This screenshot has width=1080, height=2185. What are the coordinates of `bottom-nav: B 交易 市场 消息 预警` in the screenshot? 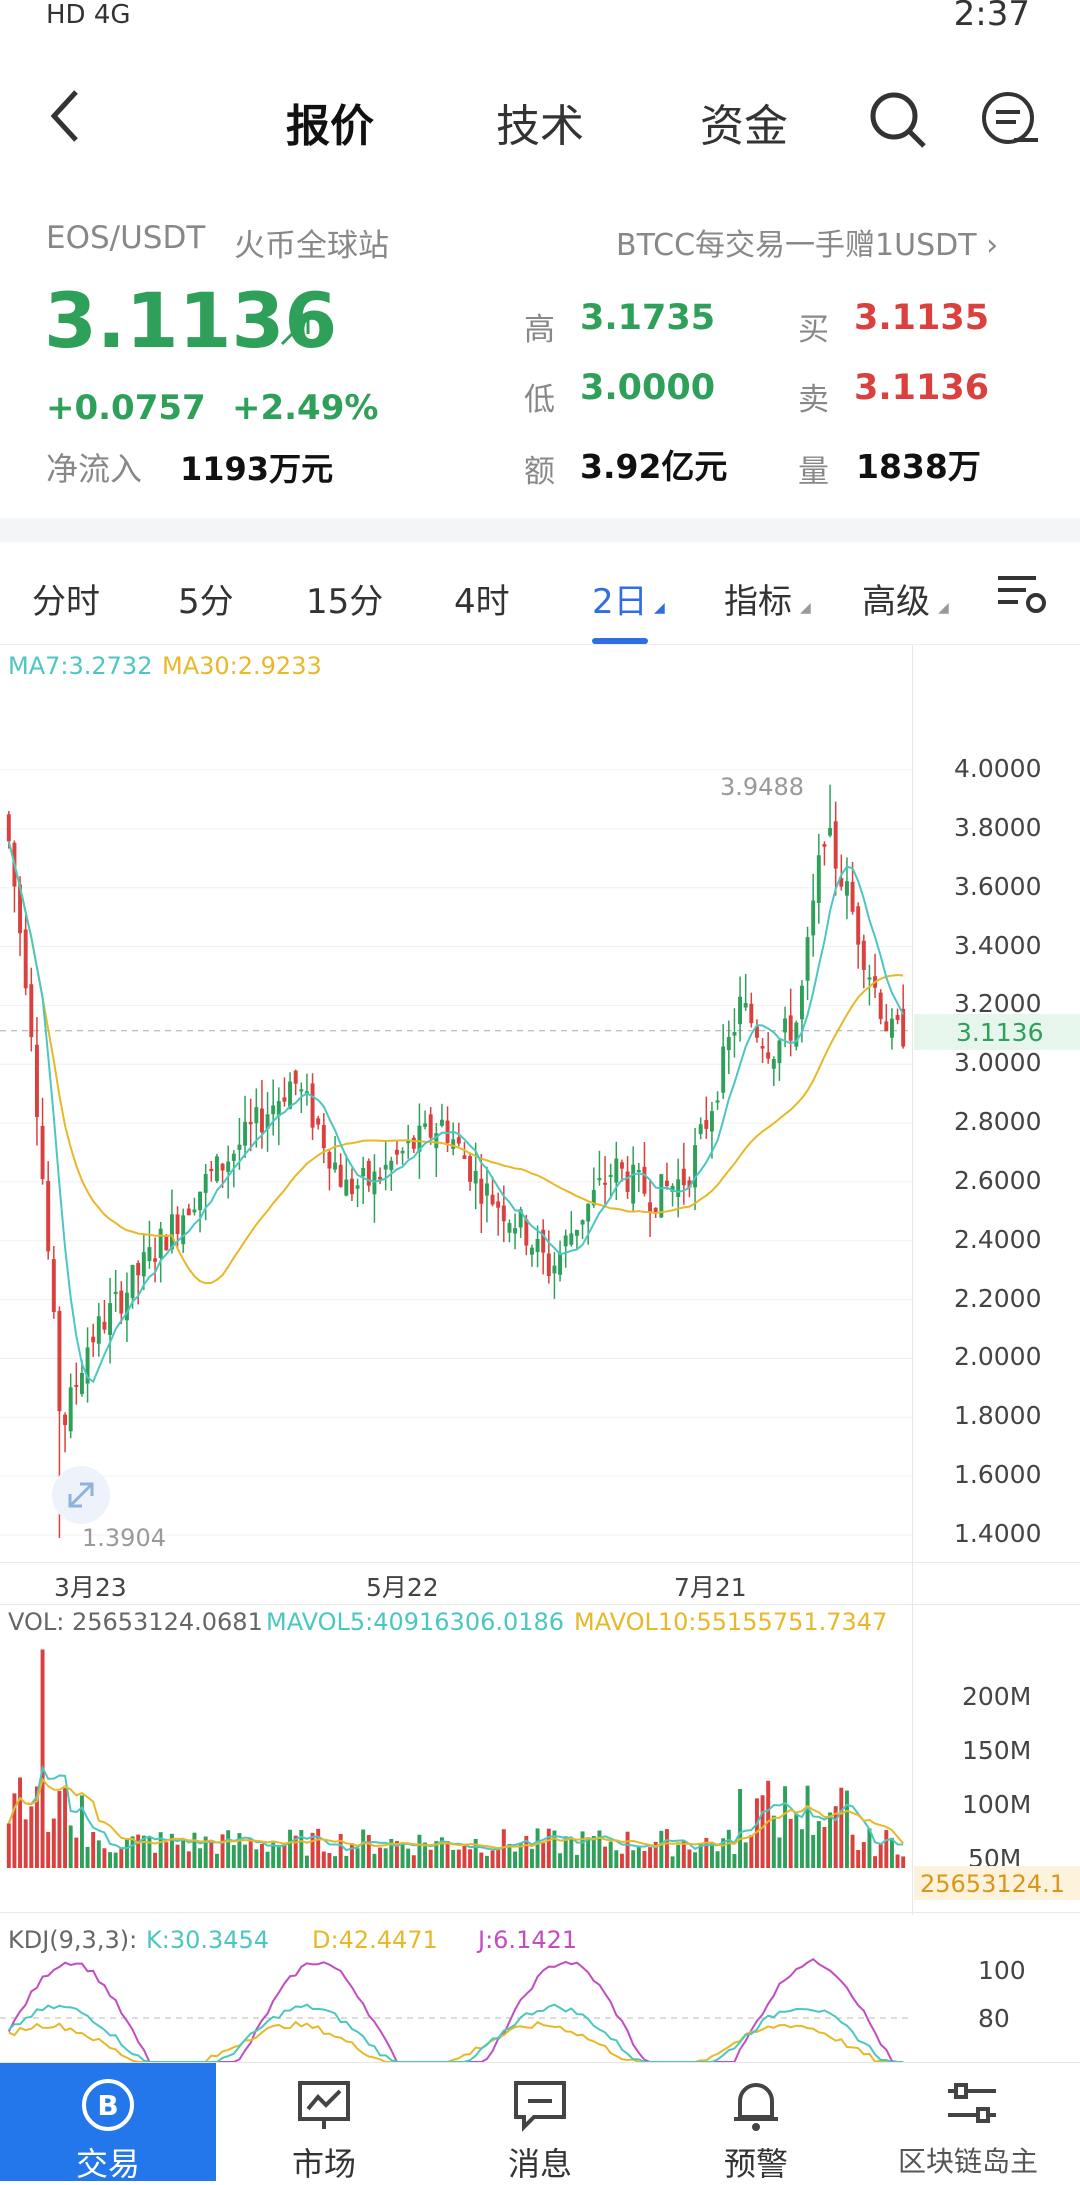 It's located at (540, 2122).